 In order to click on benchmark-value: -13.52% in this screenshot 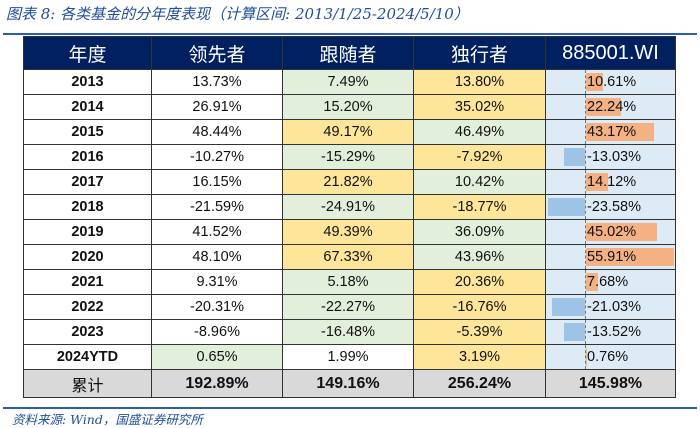, I will do `click(614, 332)`.